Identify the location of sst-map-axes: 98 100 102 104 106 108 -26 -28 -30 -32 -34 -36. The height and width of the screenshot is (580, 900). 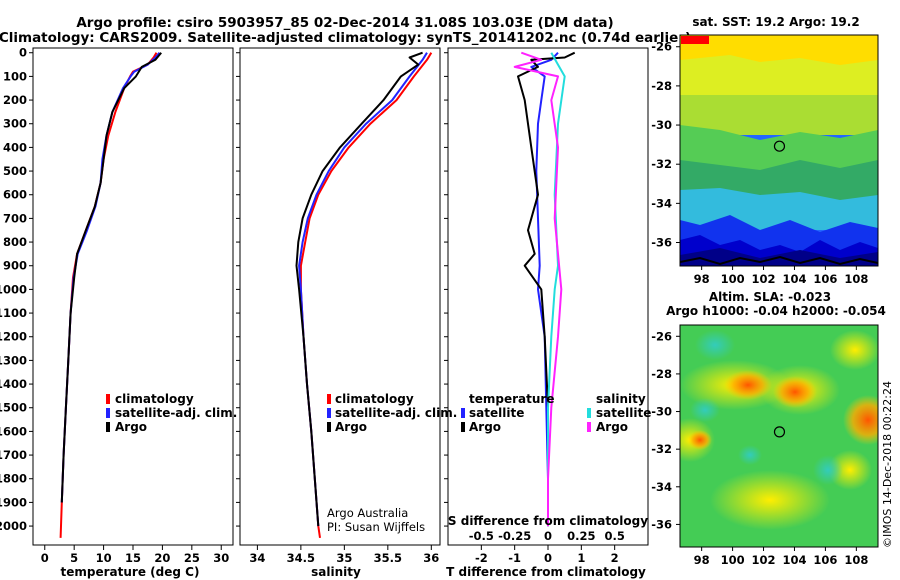
(759, 163).